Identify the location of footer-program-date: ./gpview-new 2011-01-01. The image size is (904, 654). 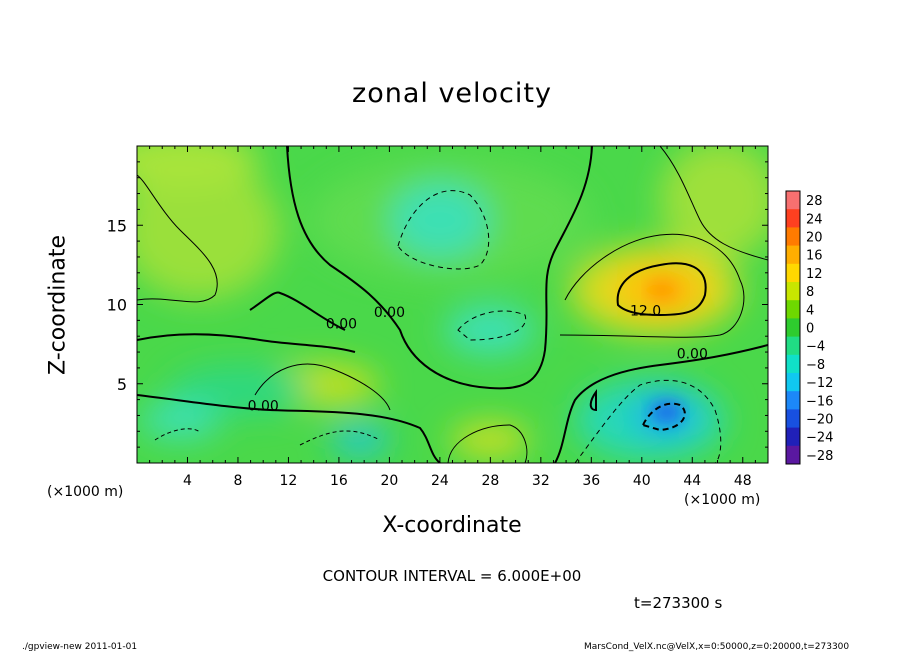
(80, 647).